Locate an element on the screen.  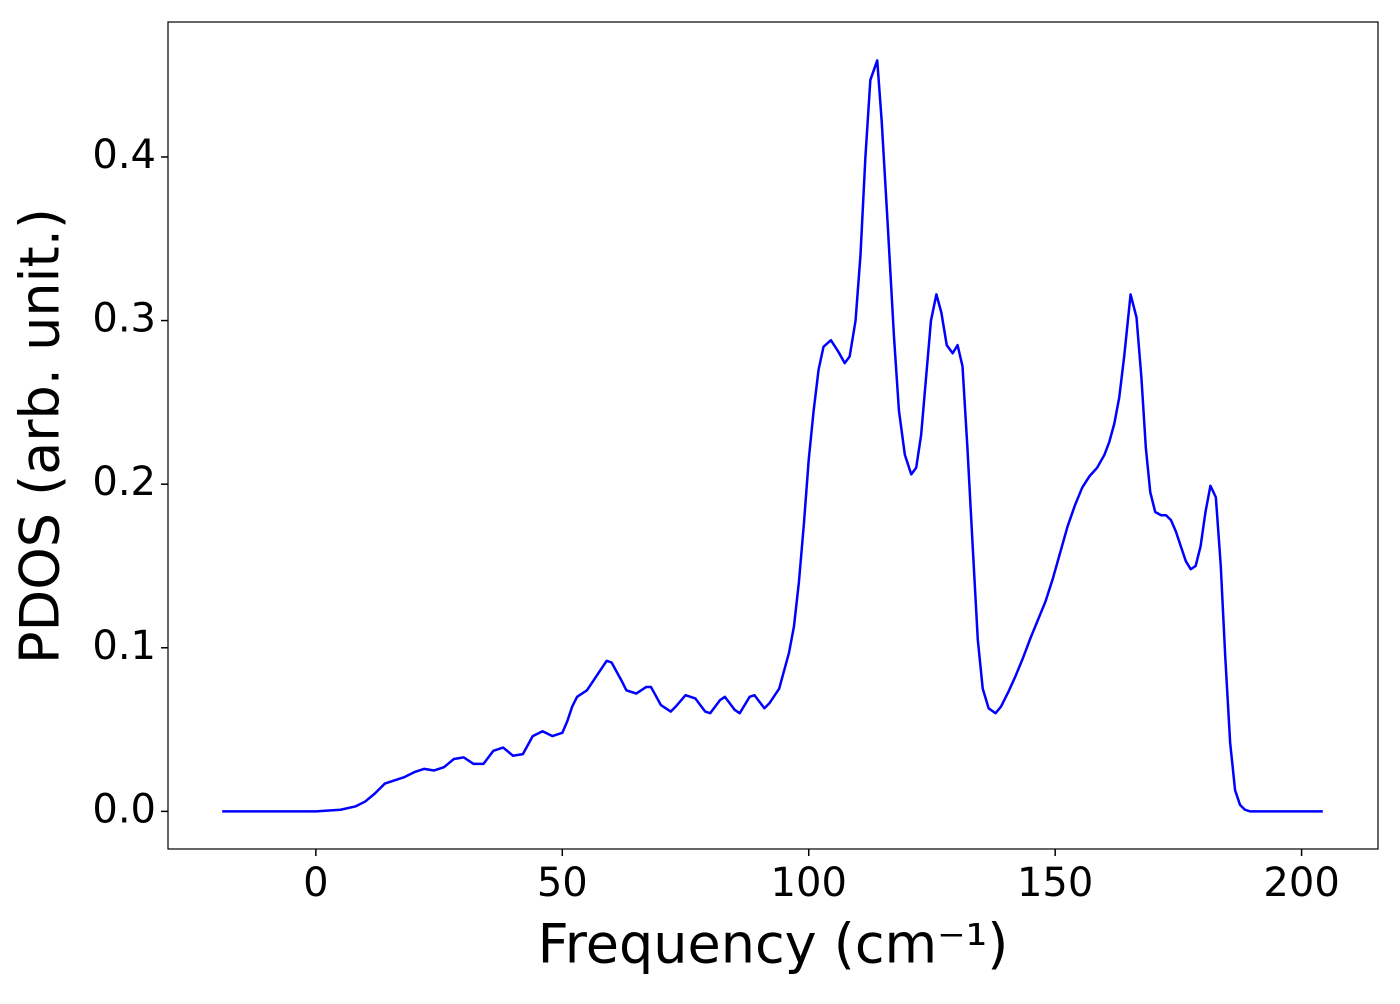
y-tick-label: 0.1 is located at coordinates (124, 646).